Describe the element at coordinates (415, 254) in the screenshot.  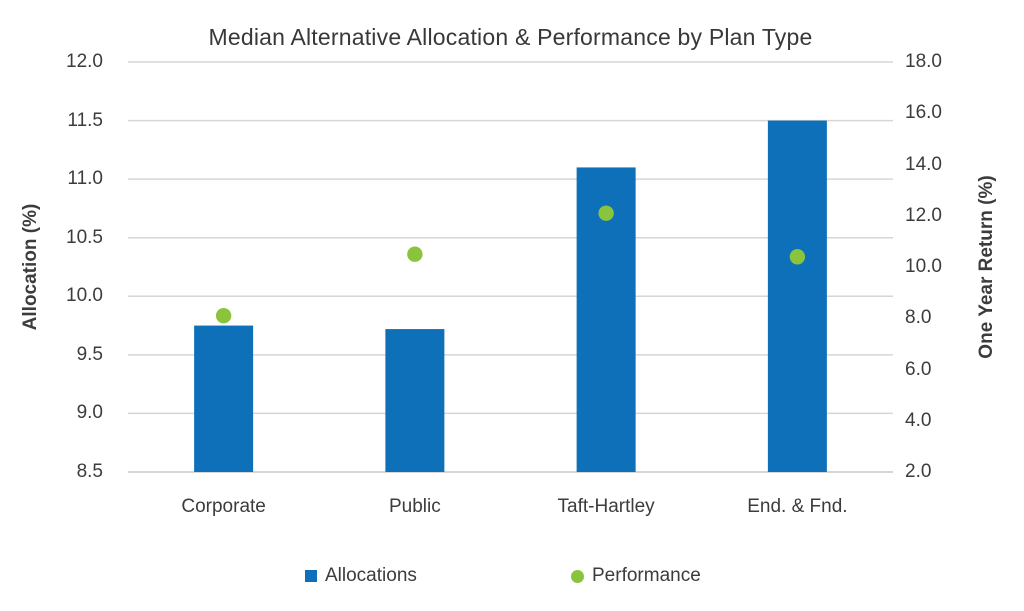
I see `point-public` at that location.